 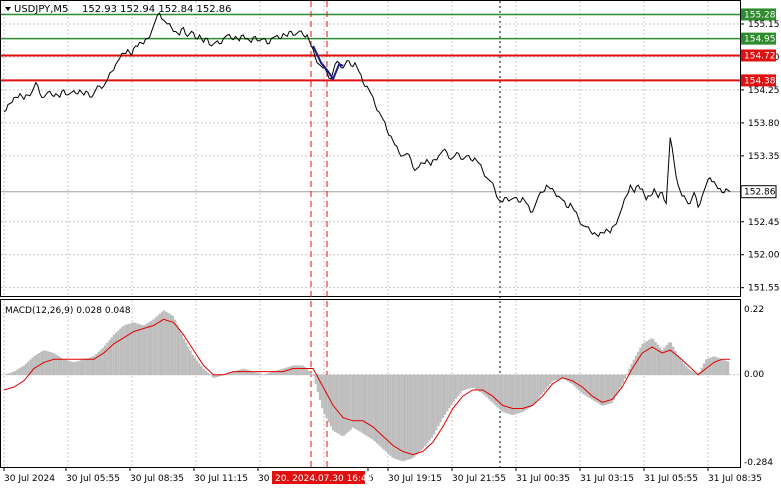 What do you see at coordinates (760, 193) in the screenshot?
I see `current-price-label: 152.86` at bounding box center [760, 193].